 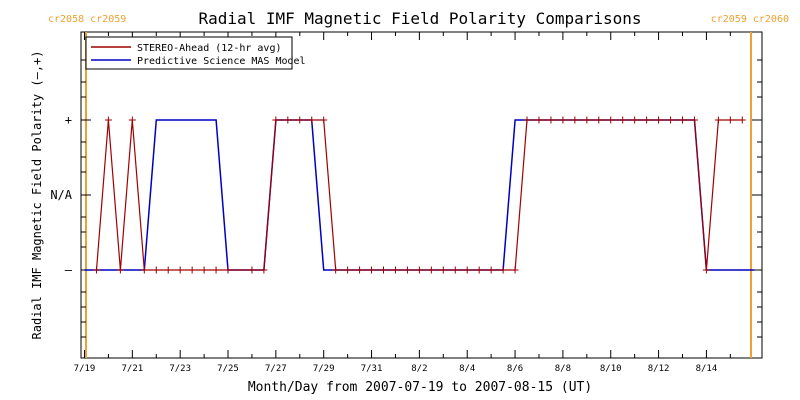 I want to click on carrington-label-right: cr2059 cr2060, so click(x=750, y=19).